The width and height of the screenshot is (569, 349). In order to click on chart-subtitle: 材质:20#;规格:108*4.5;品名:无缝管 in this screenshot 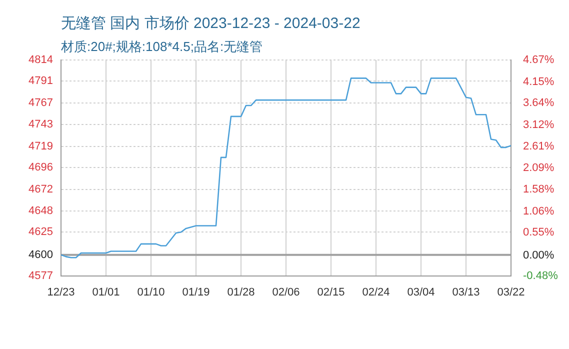, I will do `click(161, 46)`.